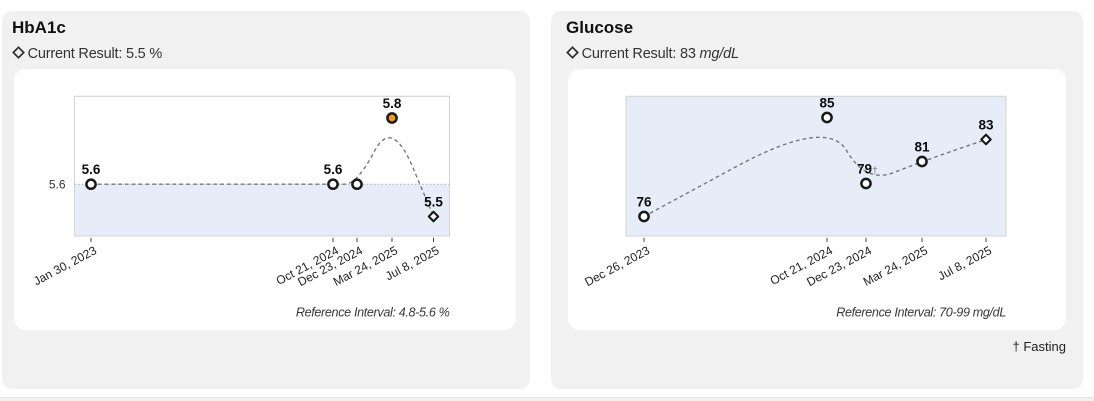 The image size is (1094, 401). I want to click on svg-text: Reference Interval: 4.8-5.6 %, so click(372, 312).